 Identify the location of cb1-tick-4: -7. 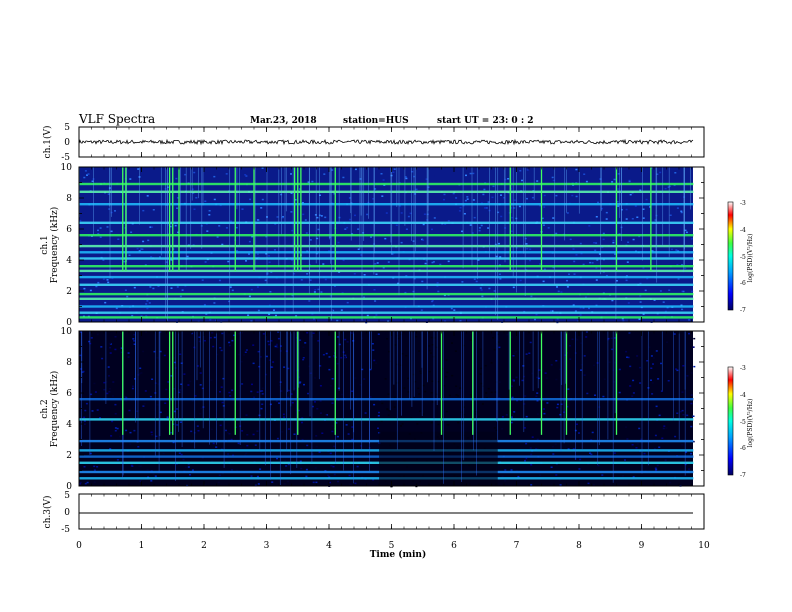
(743, 310).